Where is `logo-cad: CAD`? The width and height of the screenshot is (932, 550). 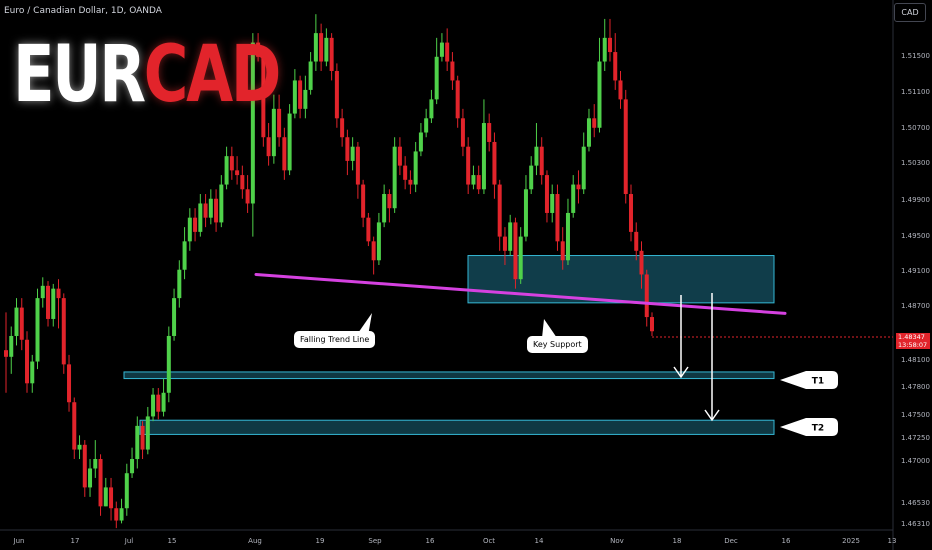
logo-cad: CAD is located at coordinates (212, 75).